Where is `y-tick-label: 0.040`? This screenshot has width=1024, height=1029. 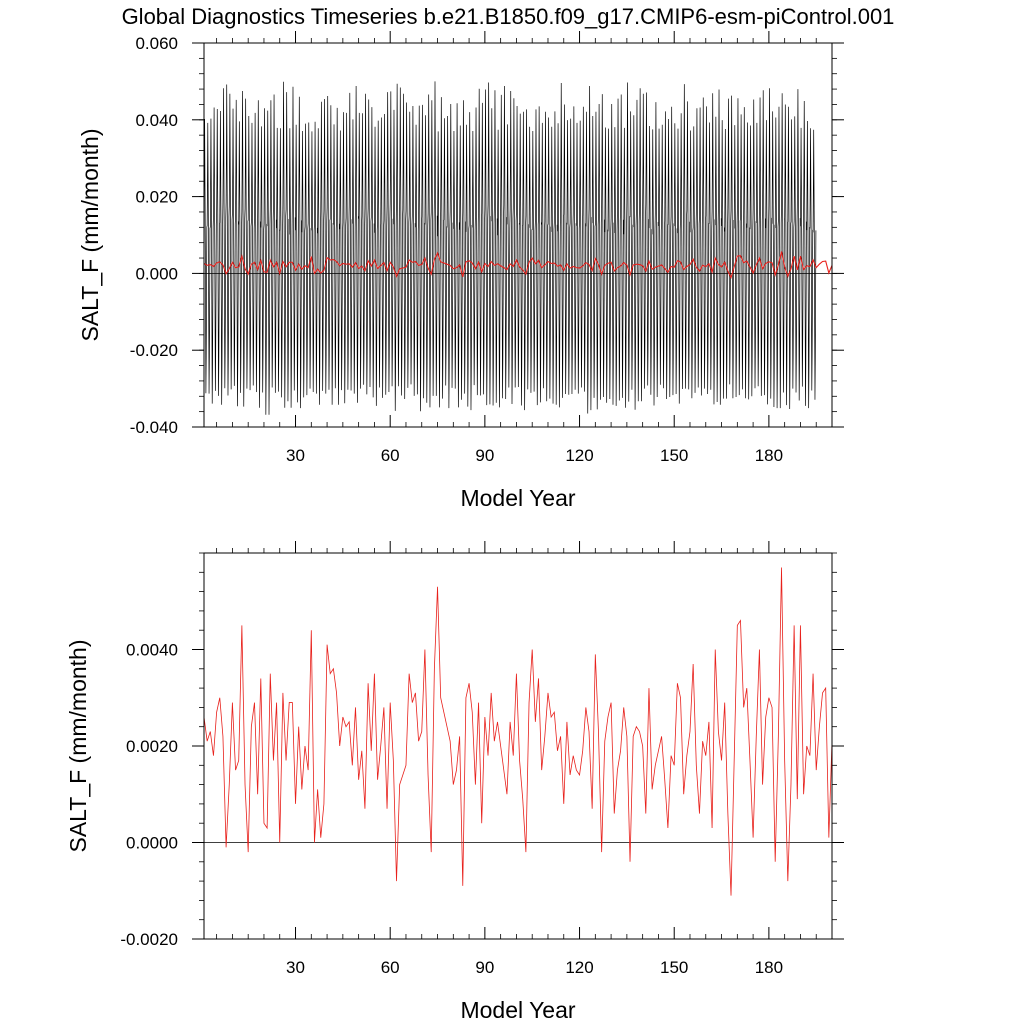
y-tick-label: 0.040 is located at coordinates (156, 120).